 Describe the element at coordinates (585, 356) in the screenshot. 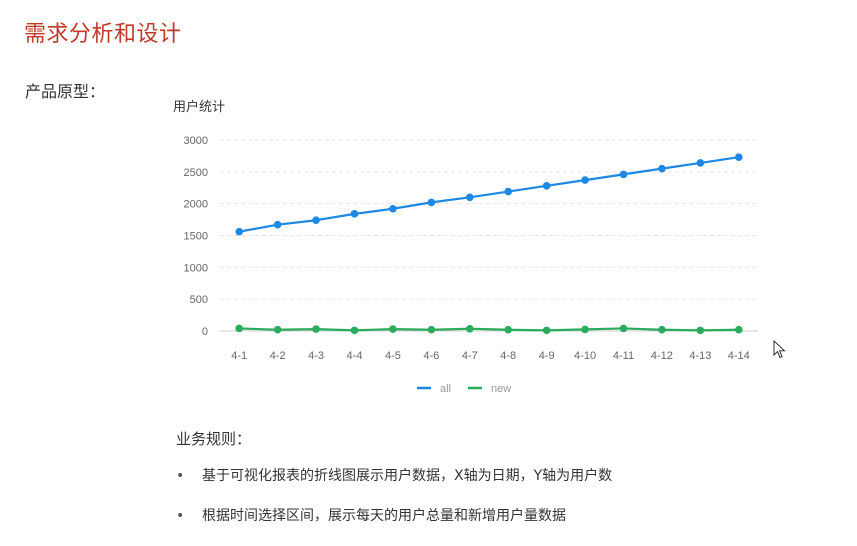

I see `x-tick-label: 4-10` at that location.